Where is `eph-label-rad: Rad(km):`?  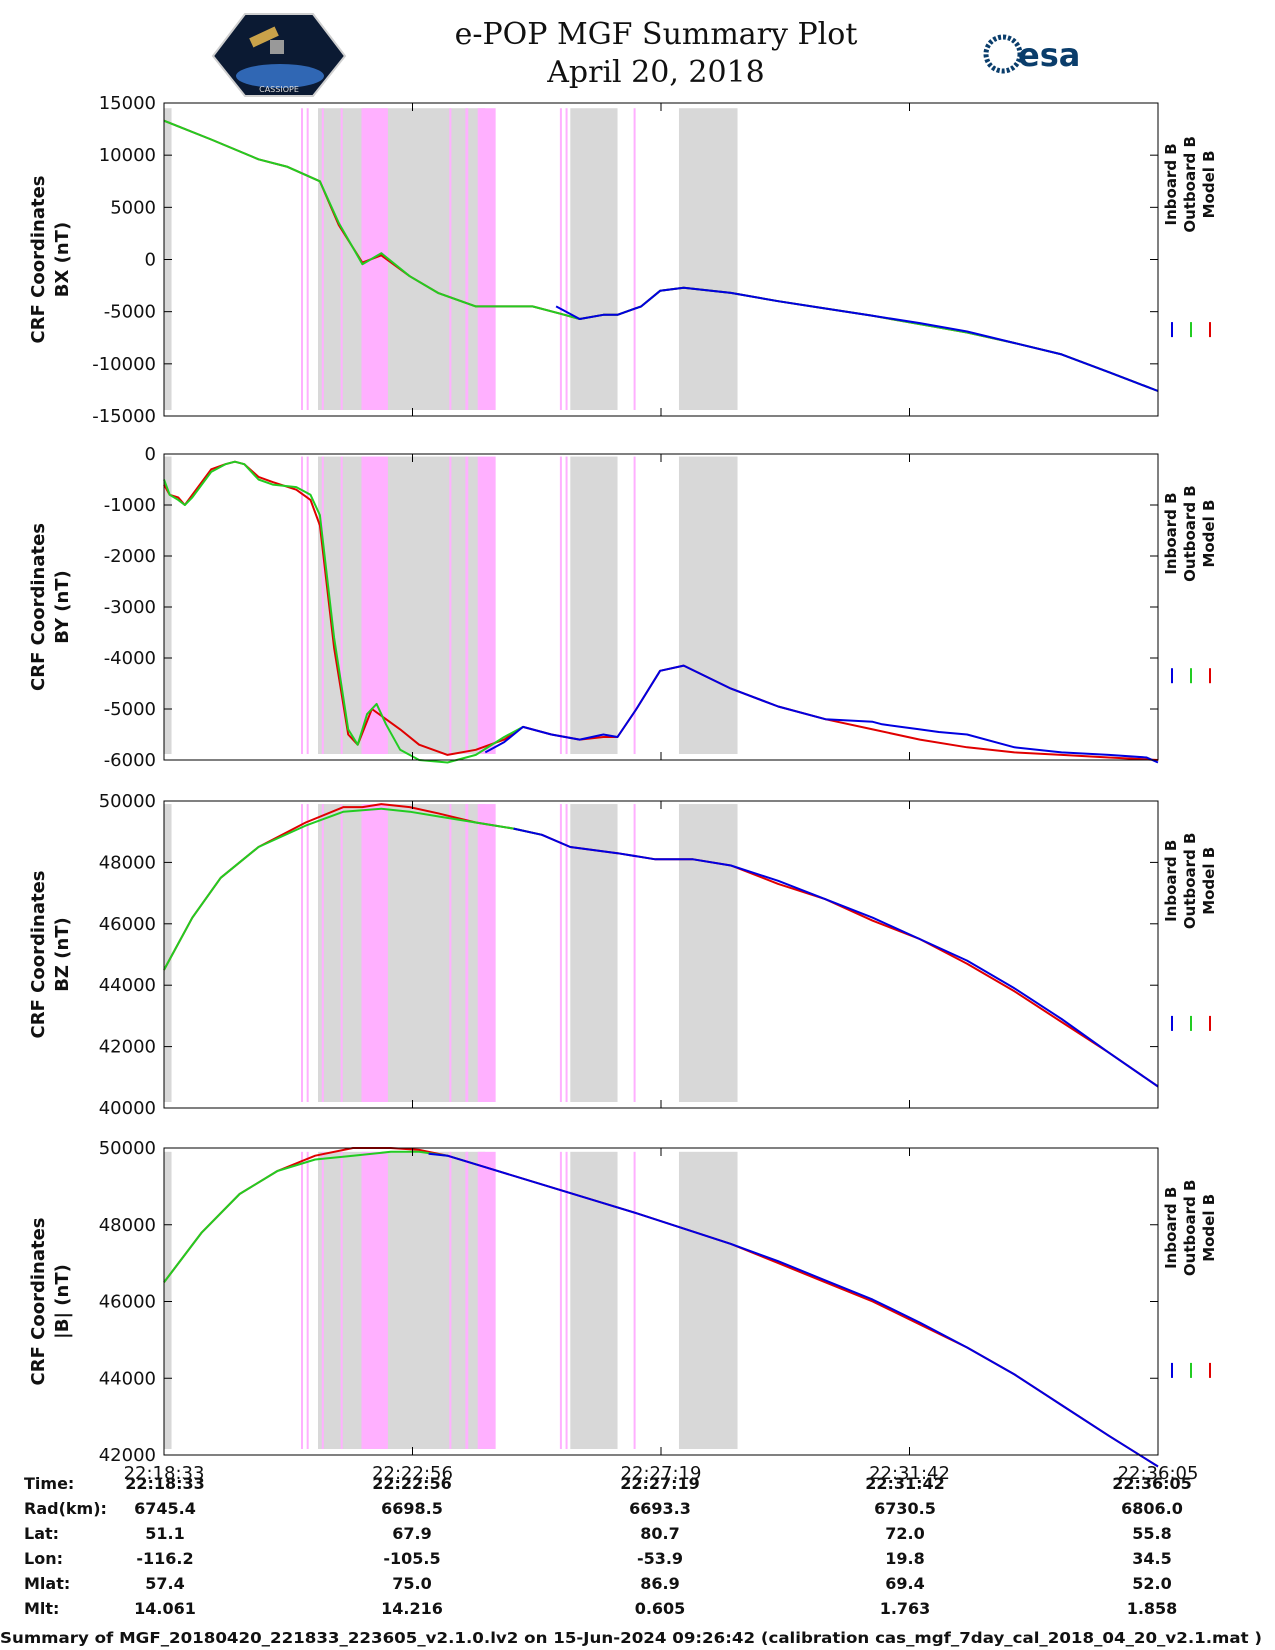 eph-label-rad: Rad(km): is located at coordinates (65, 1508).